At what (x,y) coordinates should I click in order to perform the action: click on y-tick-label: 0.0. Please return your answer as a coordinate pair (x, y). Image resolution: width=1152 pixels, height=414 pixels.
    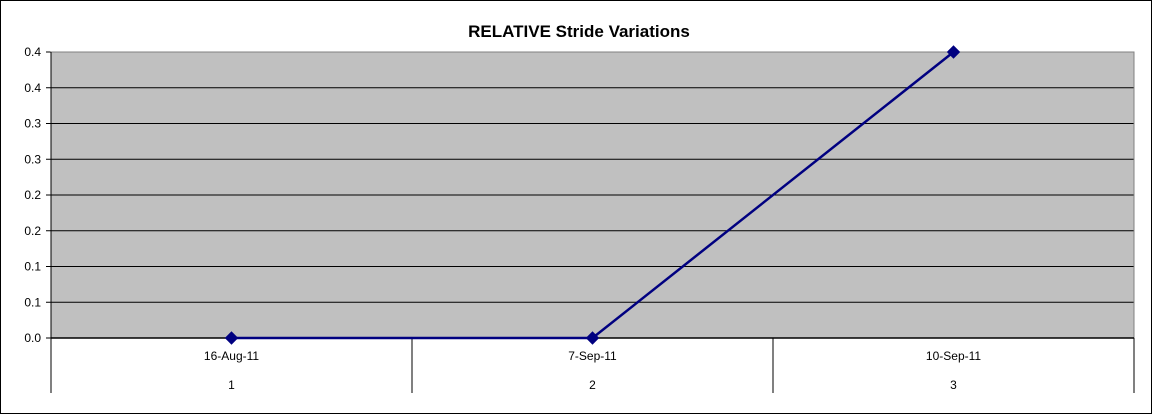
    Looking at the image, I should click on (32, 338).